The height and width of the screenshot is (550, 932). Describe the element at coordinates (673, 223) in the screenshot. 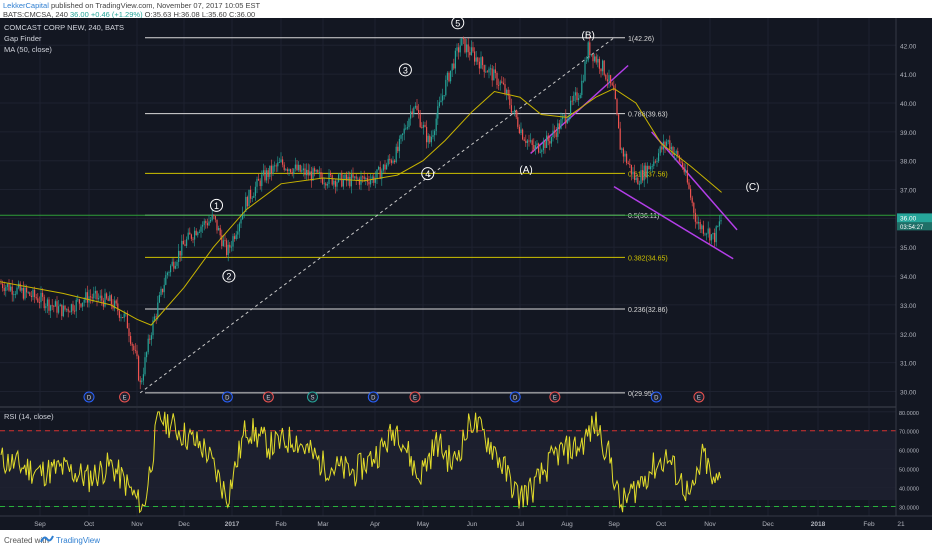

I see `channel-line` at that location.